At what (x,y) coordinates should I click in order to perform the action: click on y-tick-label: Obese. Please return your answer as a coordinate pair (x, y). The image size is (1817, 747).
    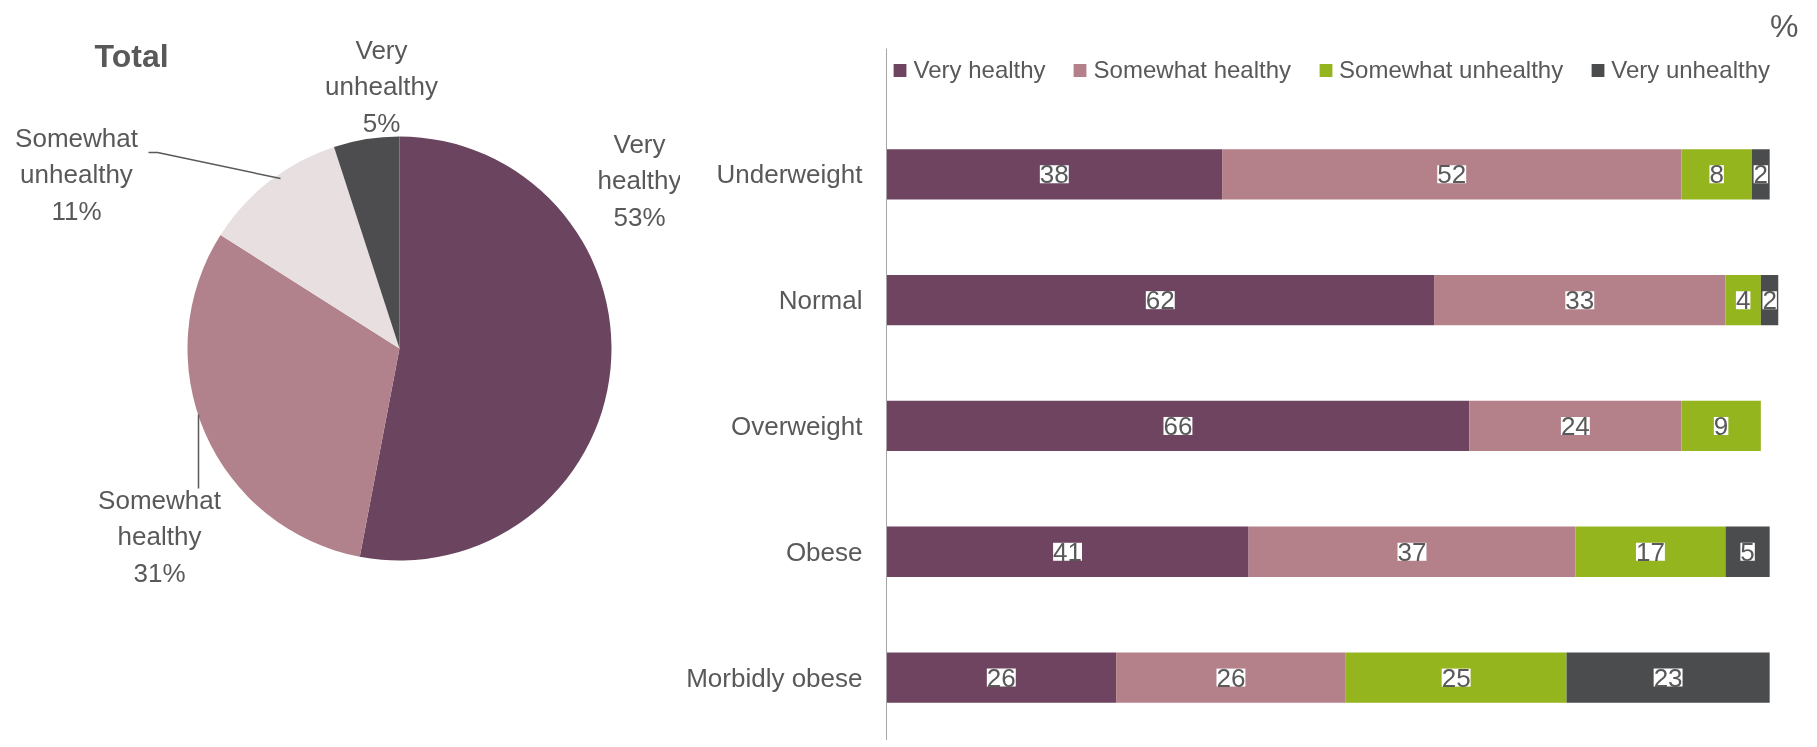
    Looking at the image, I should click on (824, 551).